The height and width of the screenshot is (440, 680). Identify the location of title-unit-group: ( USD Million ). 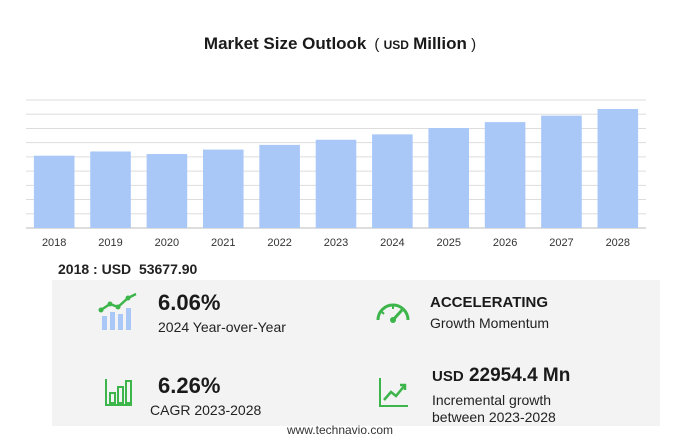
(425, 43).